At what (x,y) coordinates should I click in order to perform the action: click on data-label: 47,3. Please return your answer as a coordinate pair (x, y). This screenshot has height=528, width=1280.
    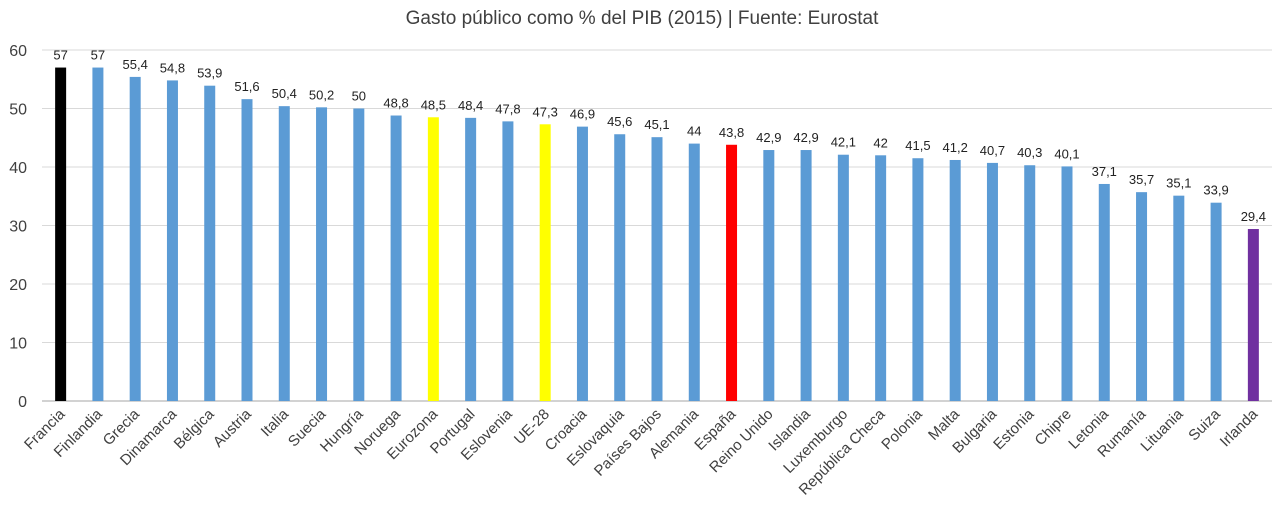
    Looking at the image, I should click on (545, 111).